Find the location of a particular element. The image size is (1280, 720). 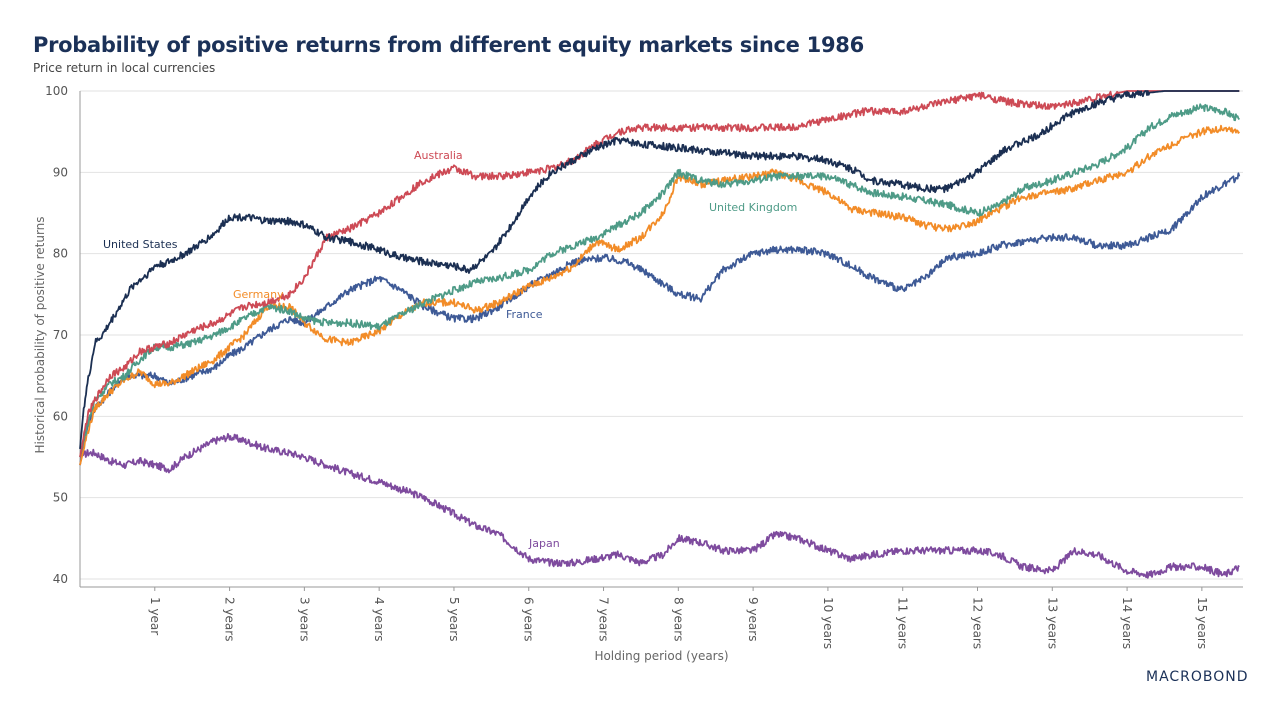

y-tick-label: 70 is located at coordinates (60, 335).